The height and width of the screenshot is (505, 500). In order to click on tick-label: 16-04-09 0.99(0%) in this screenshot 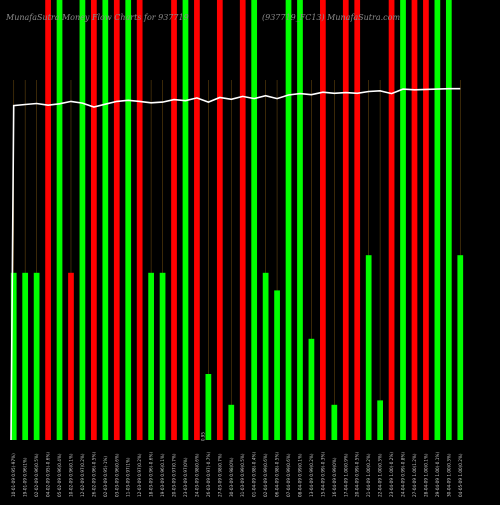, I will do `click(334, 477)`.